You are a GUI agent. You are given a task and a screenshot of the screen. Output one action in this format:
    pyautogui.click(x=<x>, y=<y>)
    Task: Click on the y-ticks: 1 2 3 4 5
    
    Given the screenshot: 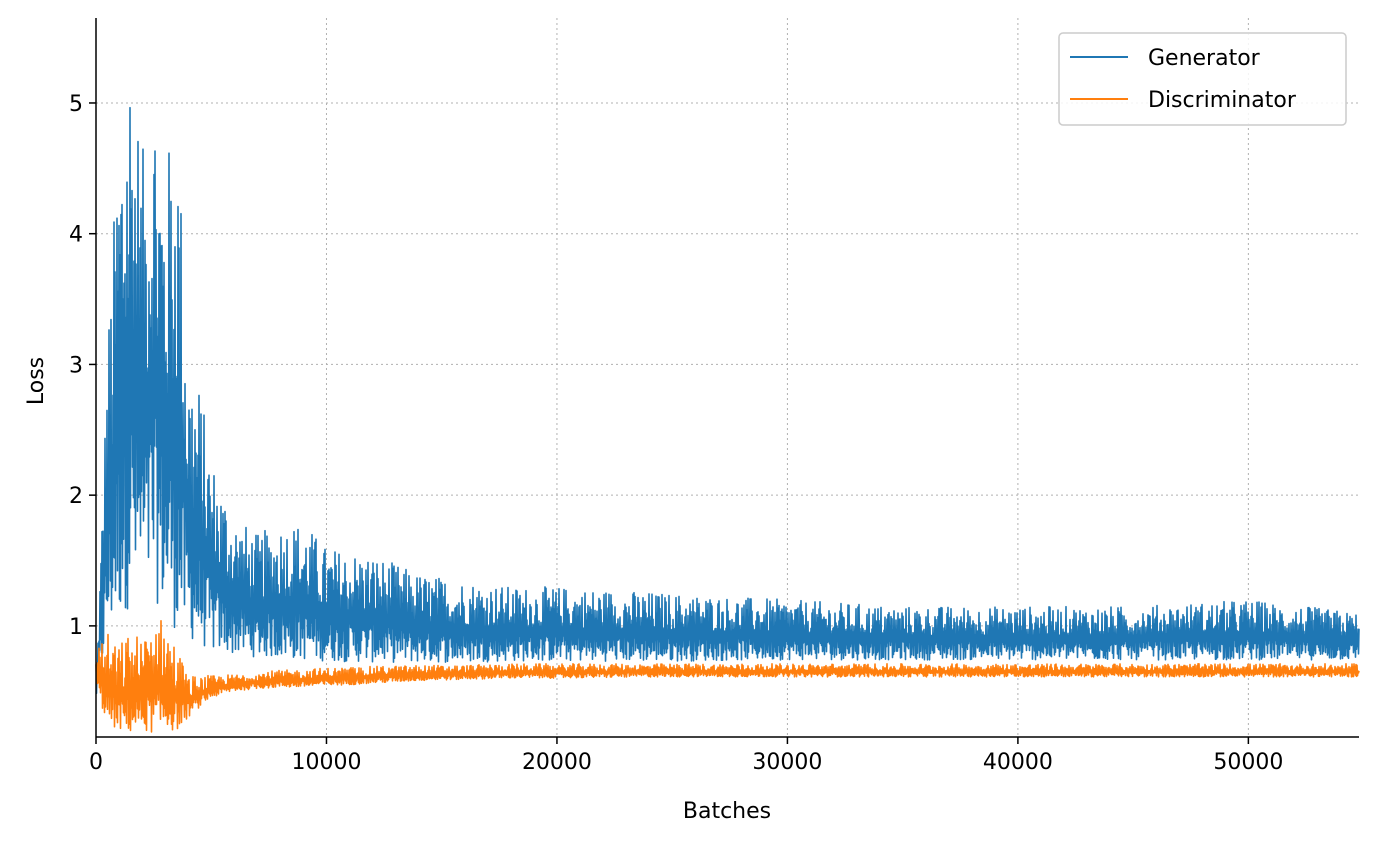 What is the action you would take?
    pyautogui.click(x=82, y=366)
    